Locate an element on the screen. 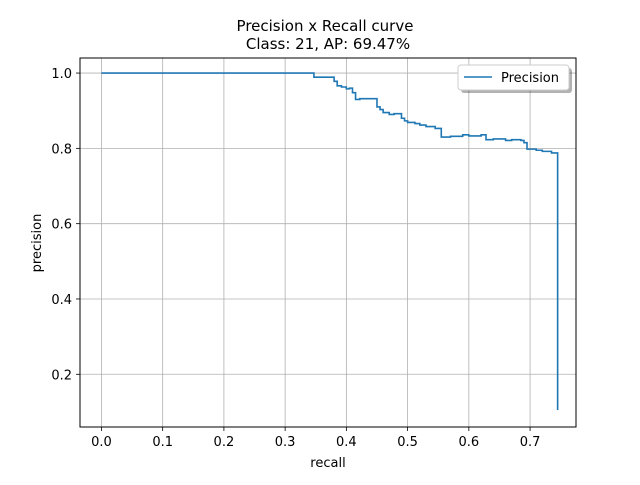 The height and width of the screenshot is (485, 640). legend: Precision is located at coordinates (514, 78).